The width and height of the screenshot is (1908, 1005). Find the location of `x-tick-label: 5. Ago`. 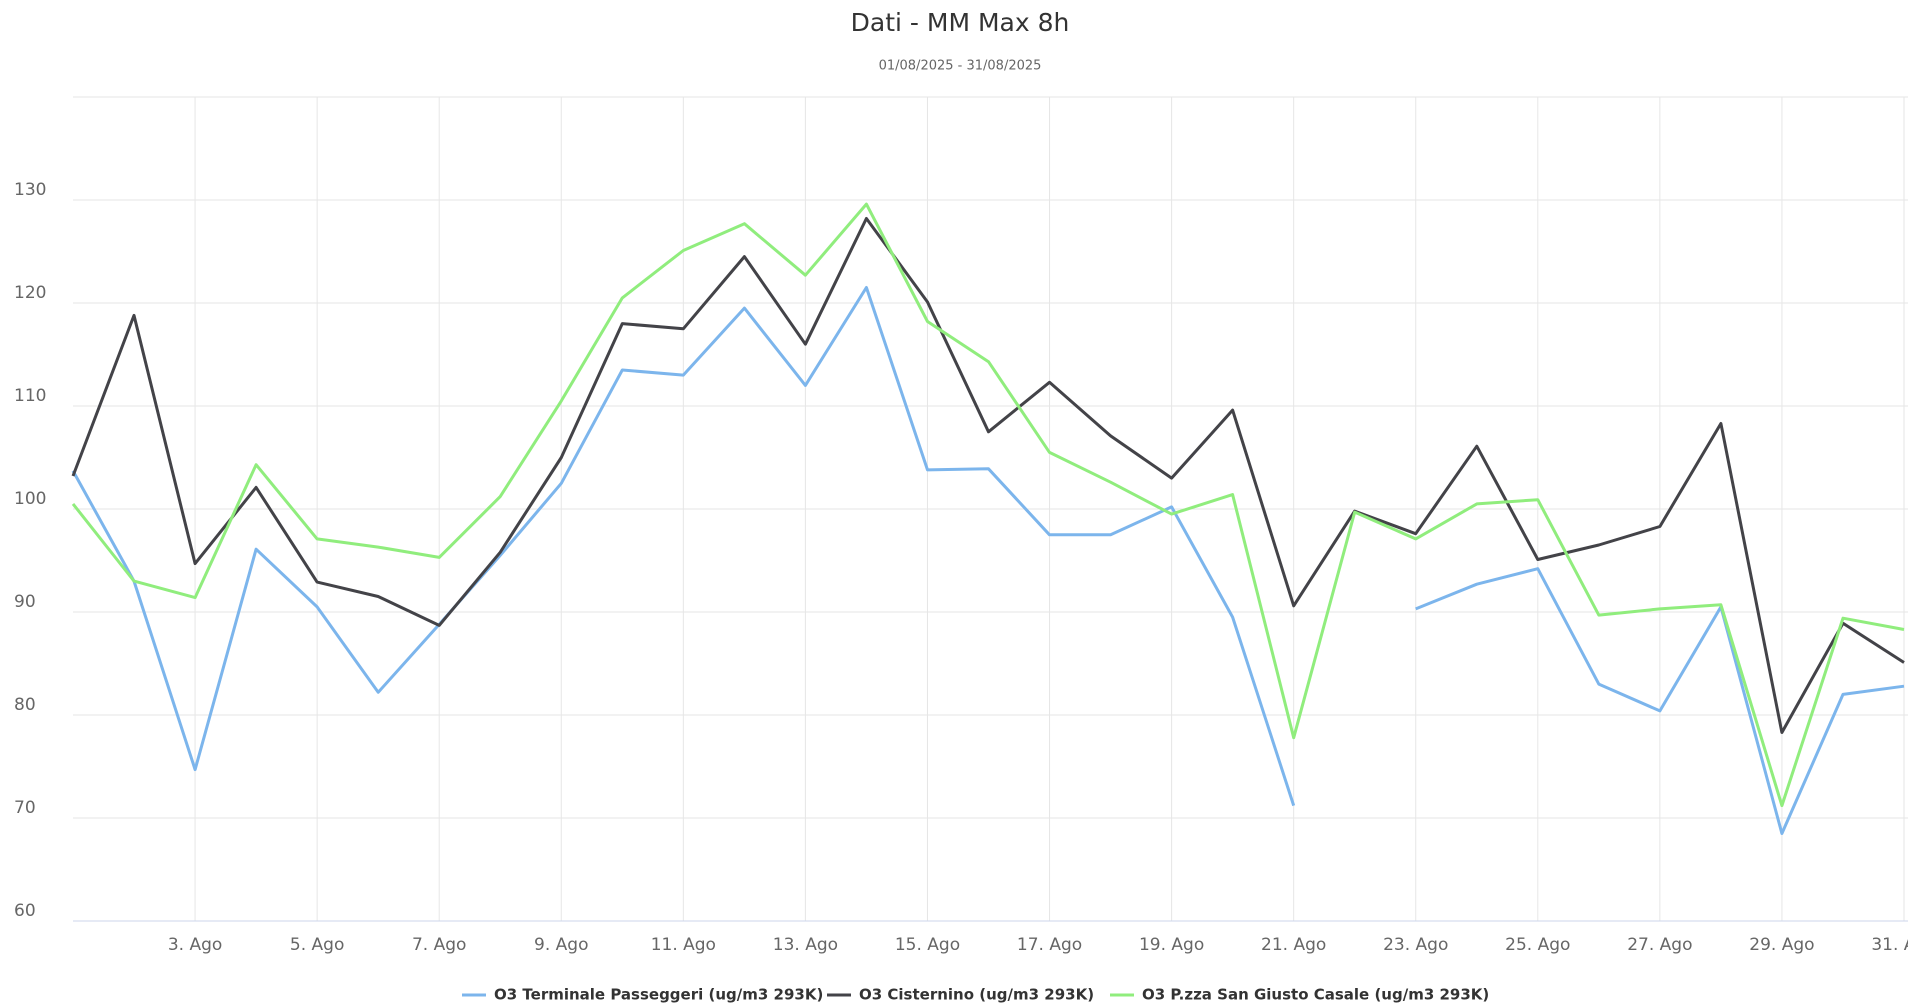

x-tick-label: 5. Ago is located at coordinates (317, 945).